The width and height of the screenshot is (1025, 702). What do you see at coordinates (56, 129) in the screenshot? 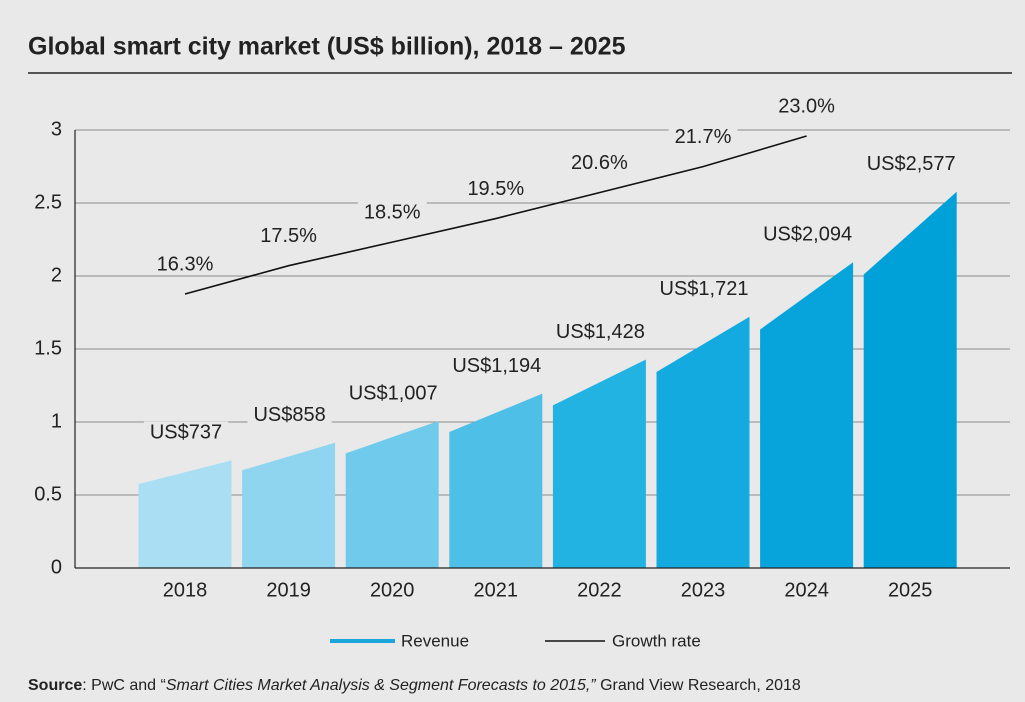
I see `y-tick-label: 3` at bounding box center [56, 129].